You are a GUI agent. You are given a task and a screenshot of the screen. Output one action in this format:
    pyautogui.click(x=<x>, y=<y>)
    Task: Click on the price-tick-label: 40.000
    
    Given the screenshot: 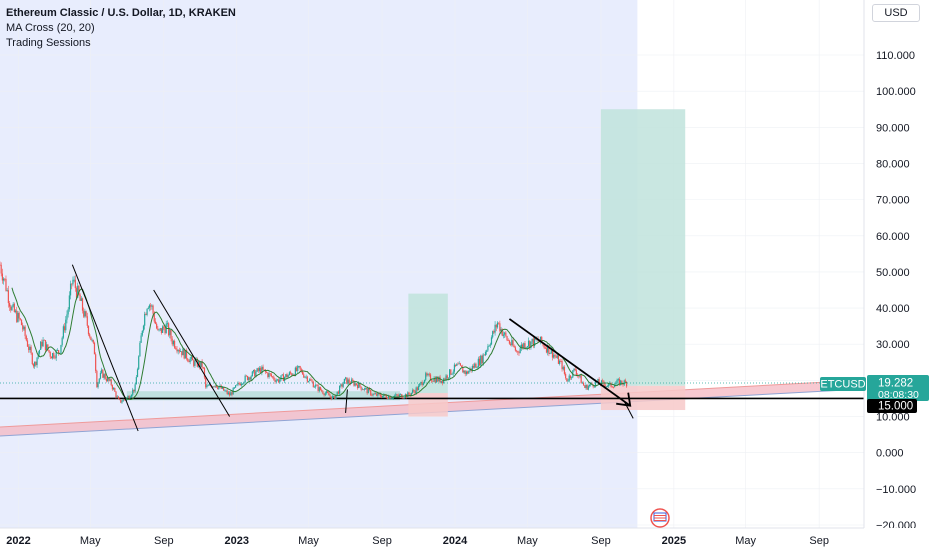 What is the action you would take?
    pyautogui.click(x=893, y=309)
    